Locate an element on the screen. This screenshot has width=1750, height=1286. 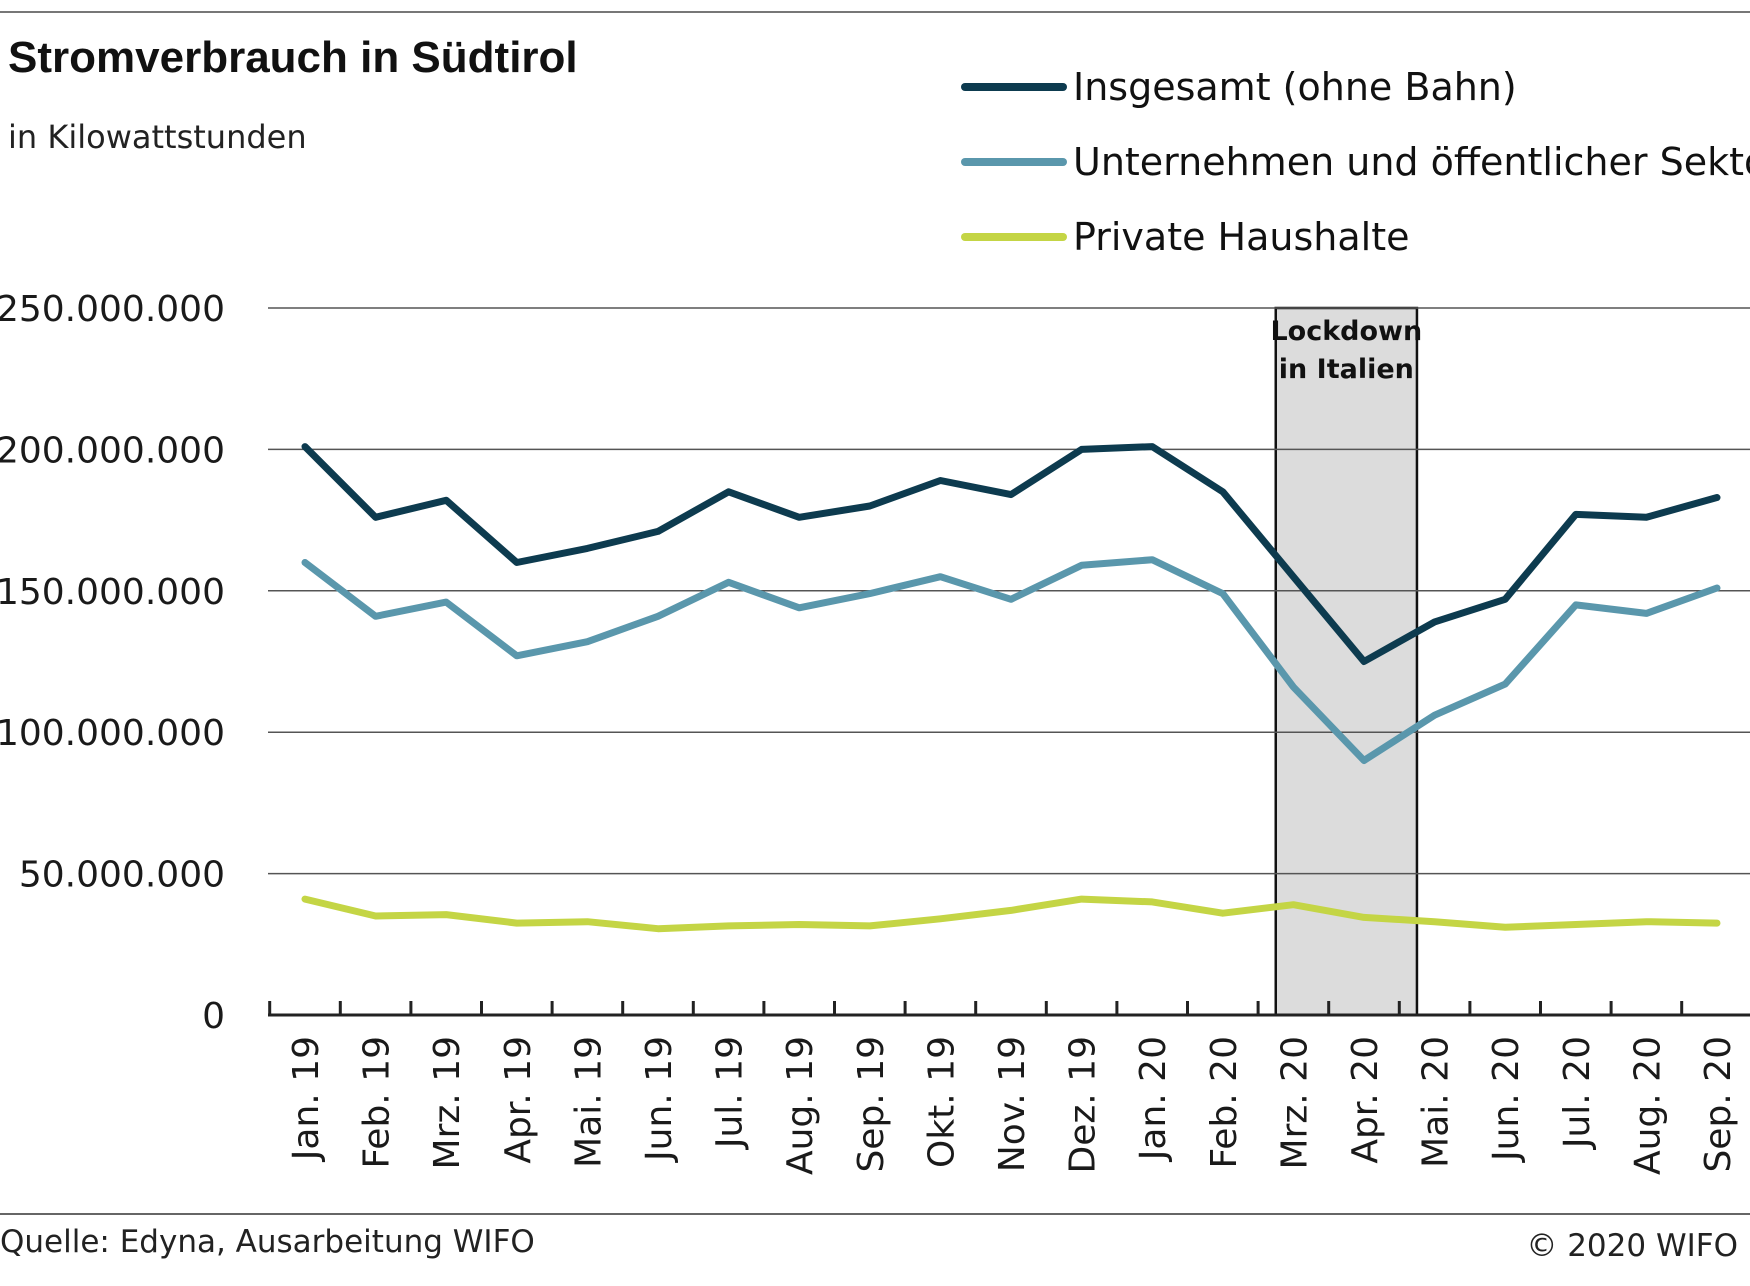
y-tick-label: 0 is located at coordinates (213, 1016).